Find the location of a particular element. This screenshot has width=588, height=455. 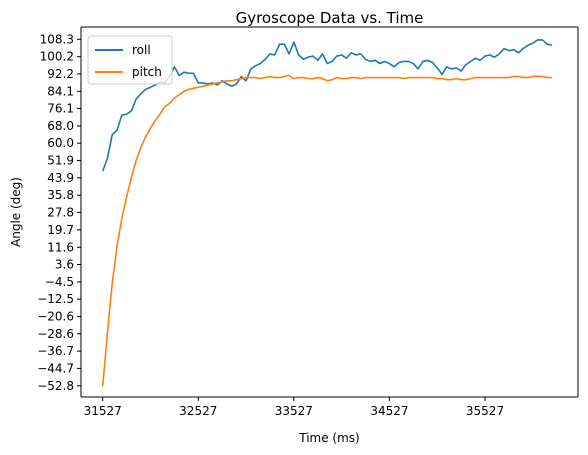

y-tick-label: −52.8 is located at coordinates (55, 386).